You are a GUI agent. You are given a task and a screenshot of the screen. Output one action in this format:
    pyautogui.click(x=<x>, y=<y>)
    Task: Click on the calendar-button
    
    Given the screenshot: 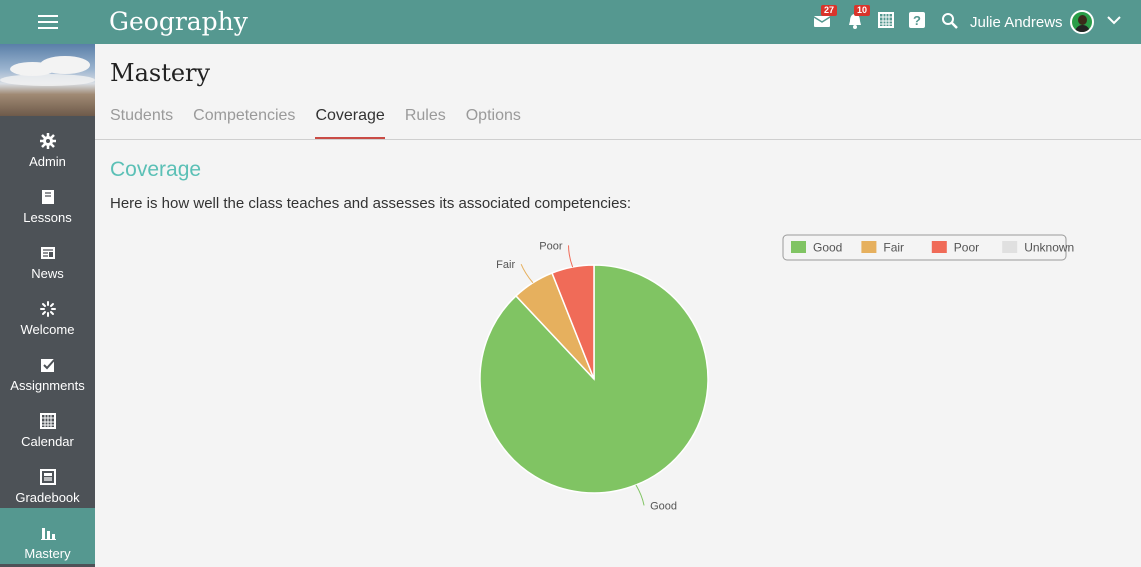 What is the action you would take?
    pyautogui.click(x=888, y=22)
    